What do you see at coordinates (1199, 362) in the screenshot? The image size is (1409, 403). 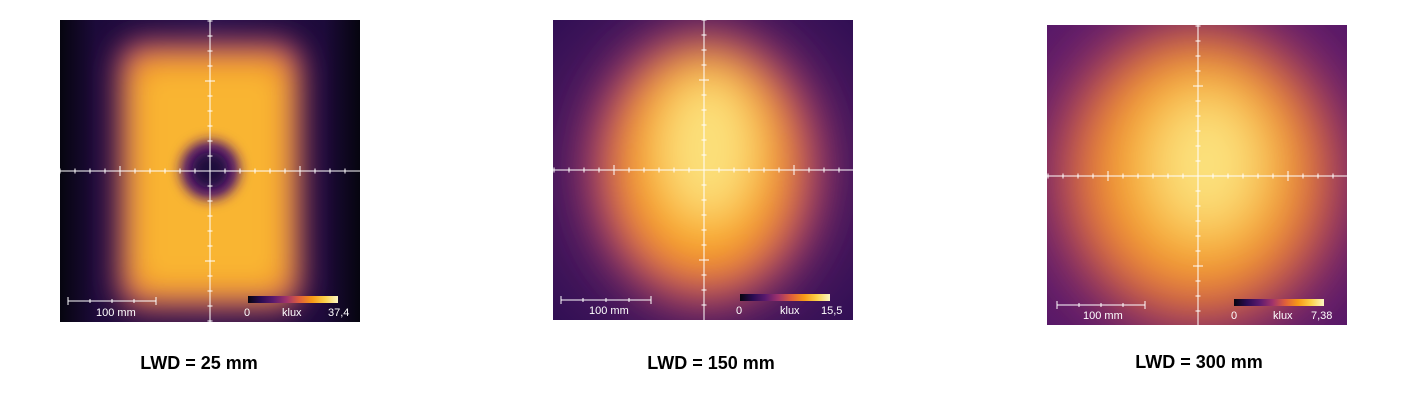 I see `caption-lwd-300: LWD = 300 mm` at bounding box center [1199, 362].